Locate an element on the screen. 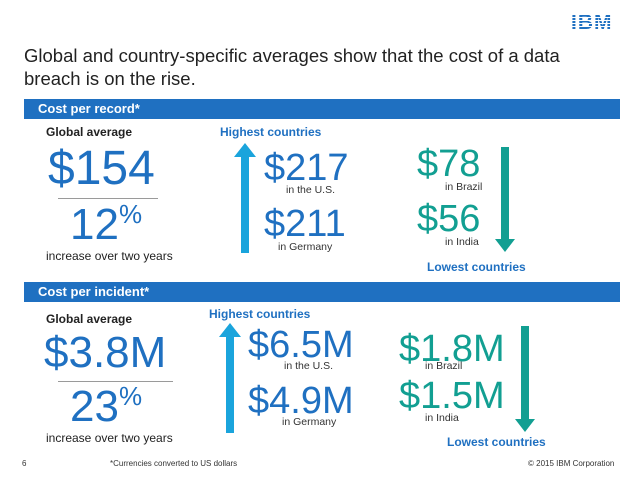  incident-increase-text: increase over two years is located at coordinates (109, 438).